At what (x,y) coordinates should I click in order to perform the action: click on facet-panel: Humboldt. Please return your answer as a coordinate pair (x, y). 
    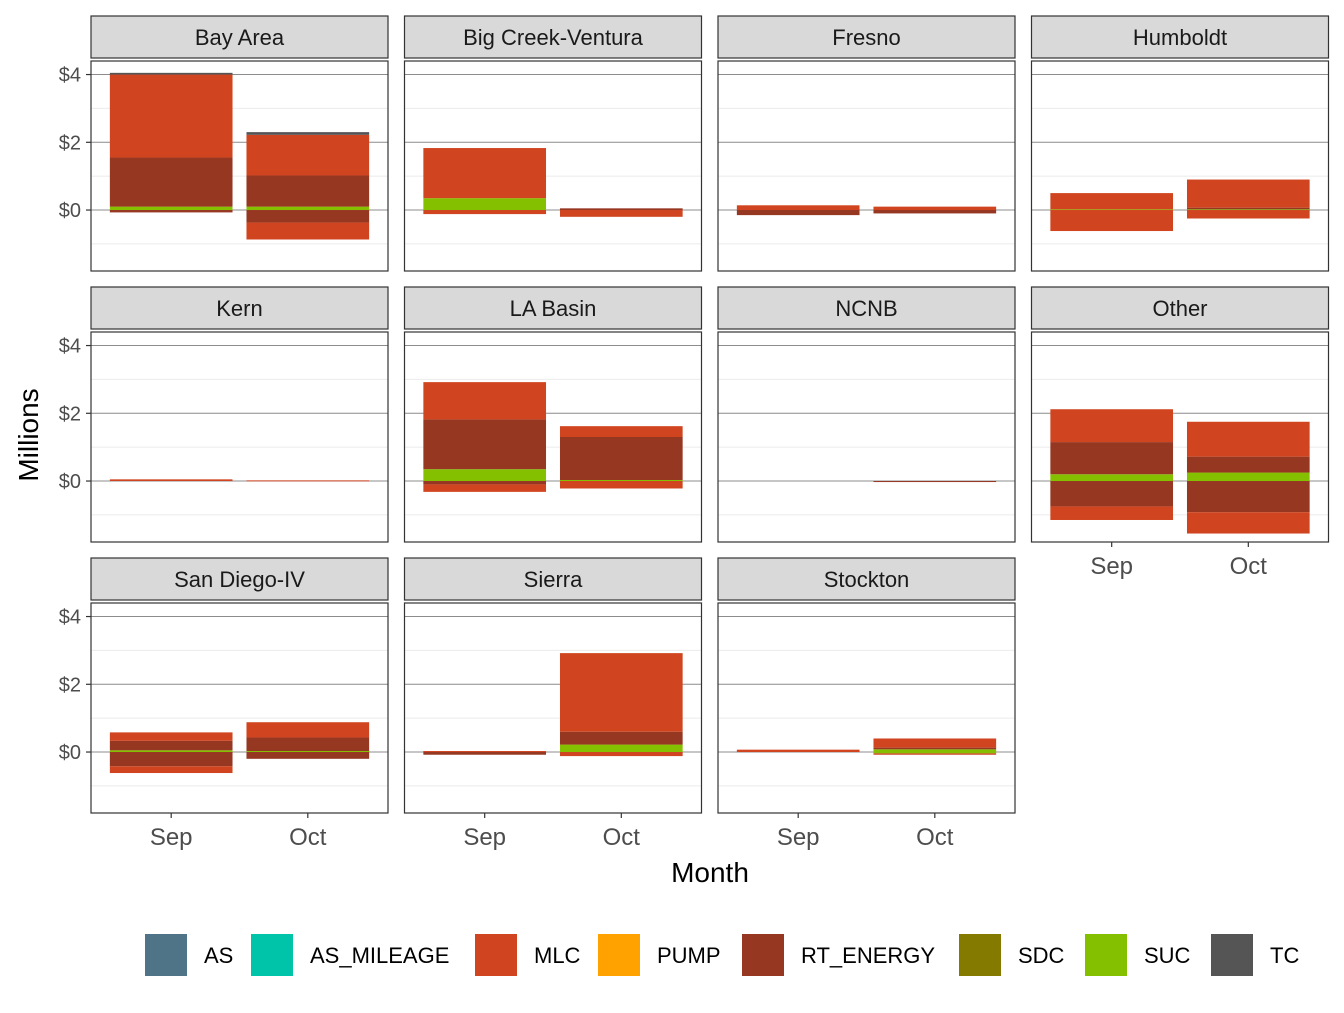
    Looking at the image, I should click on (1180, 143).